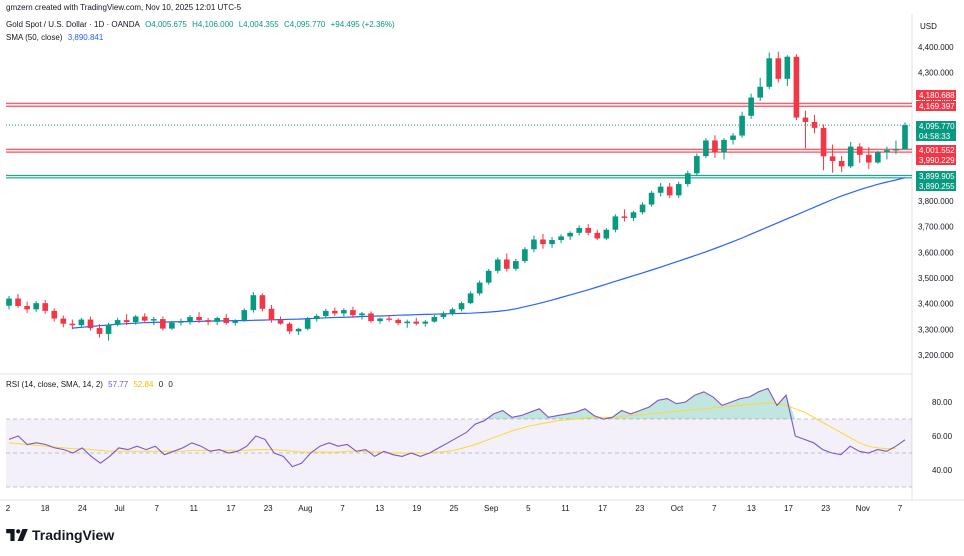  What do you see at coordinates (45, 508) in the screenshot?
I see `time-axis-label: 18` at bounding box center [45, 508].